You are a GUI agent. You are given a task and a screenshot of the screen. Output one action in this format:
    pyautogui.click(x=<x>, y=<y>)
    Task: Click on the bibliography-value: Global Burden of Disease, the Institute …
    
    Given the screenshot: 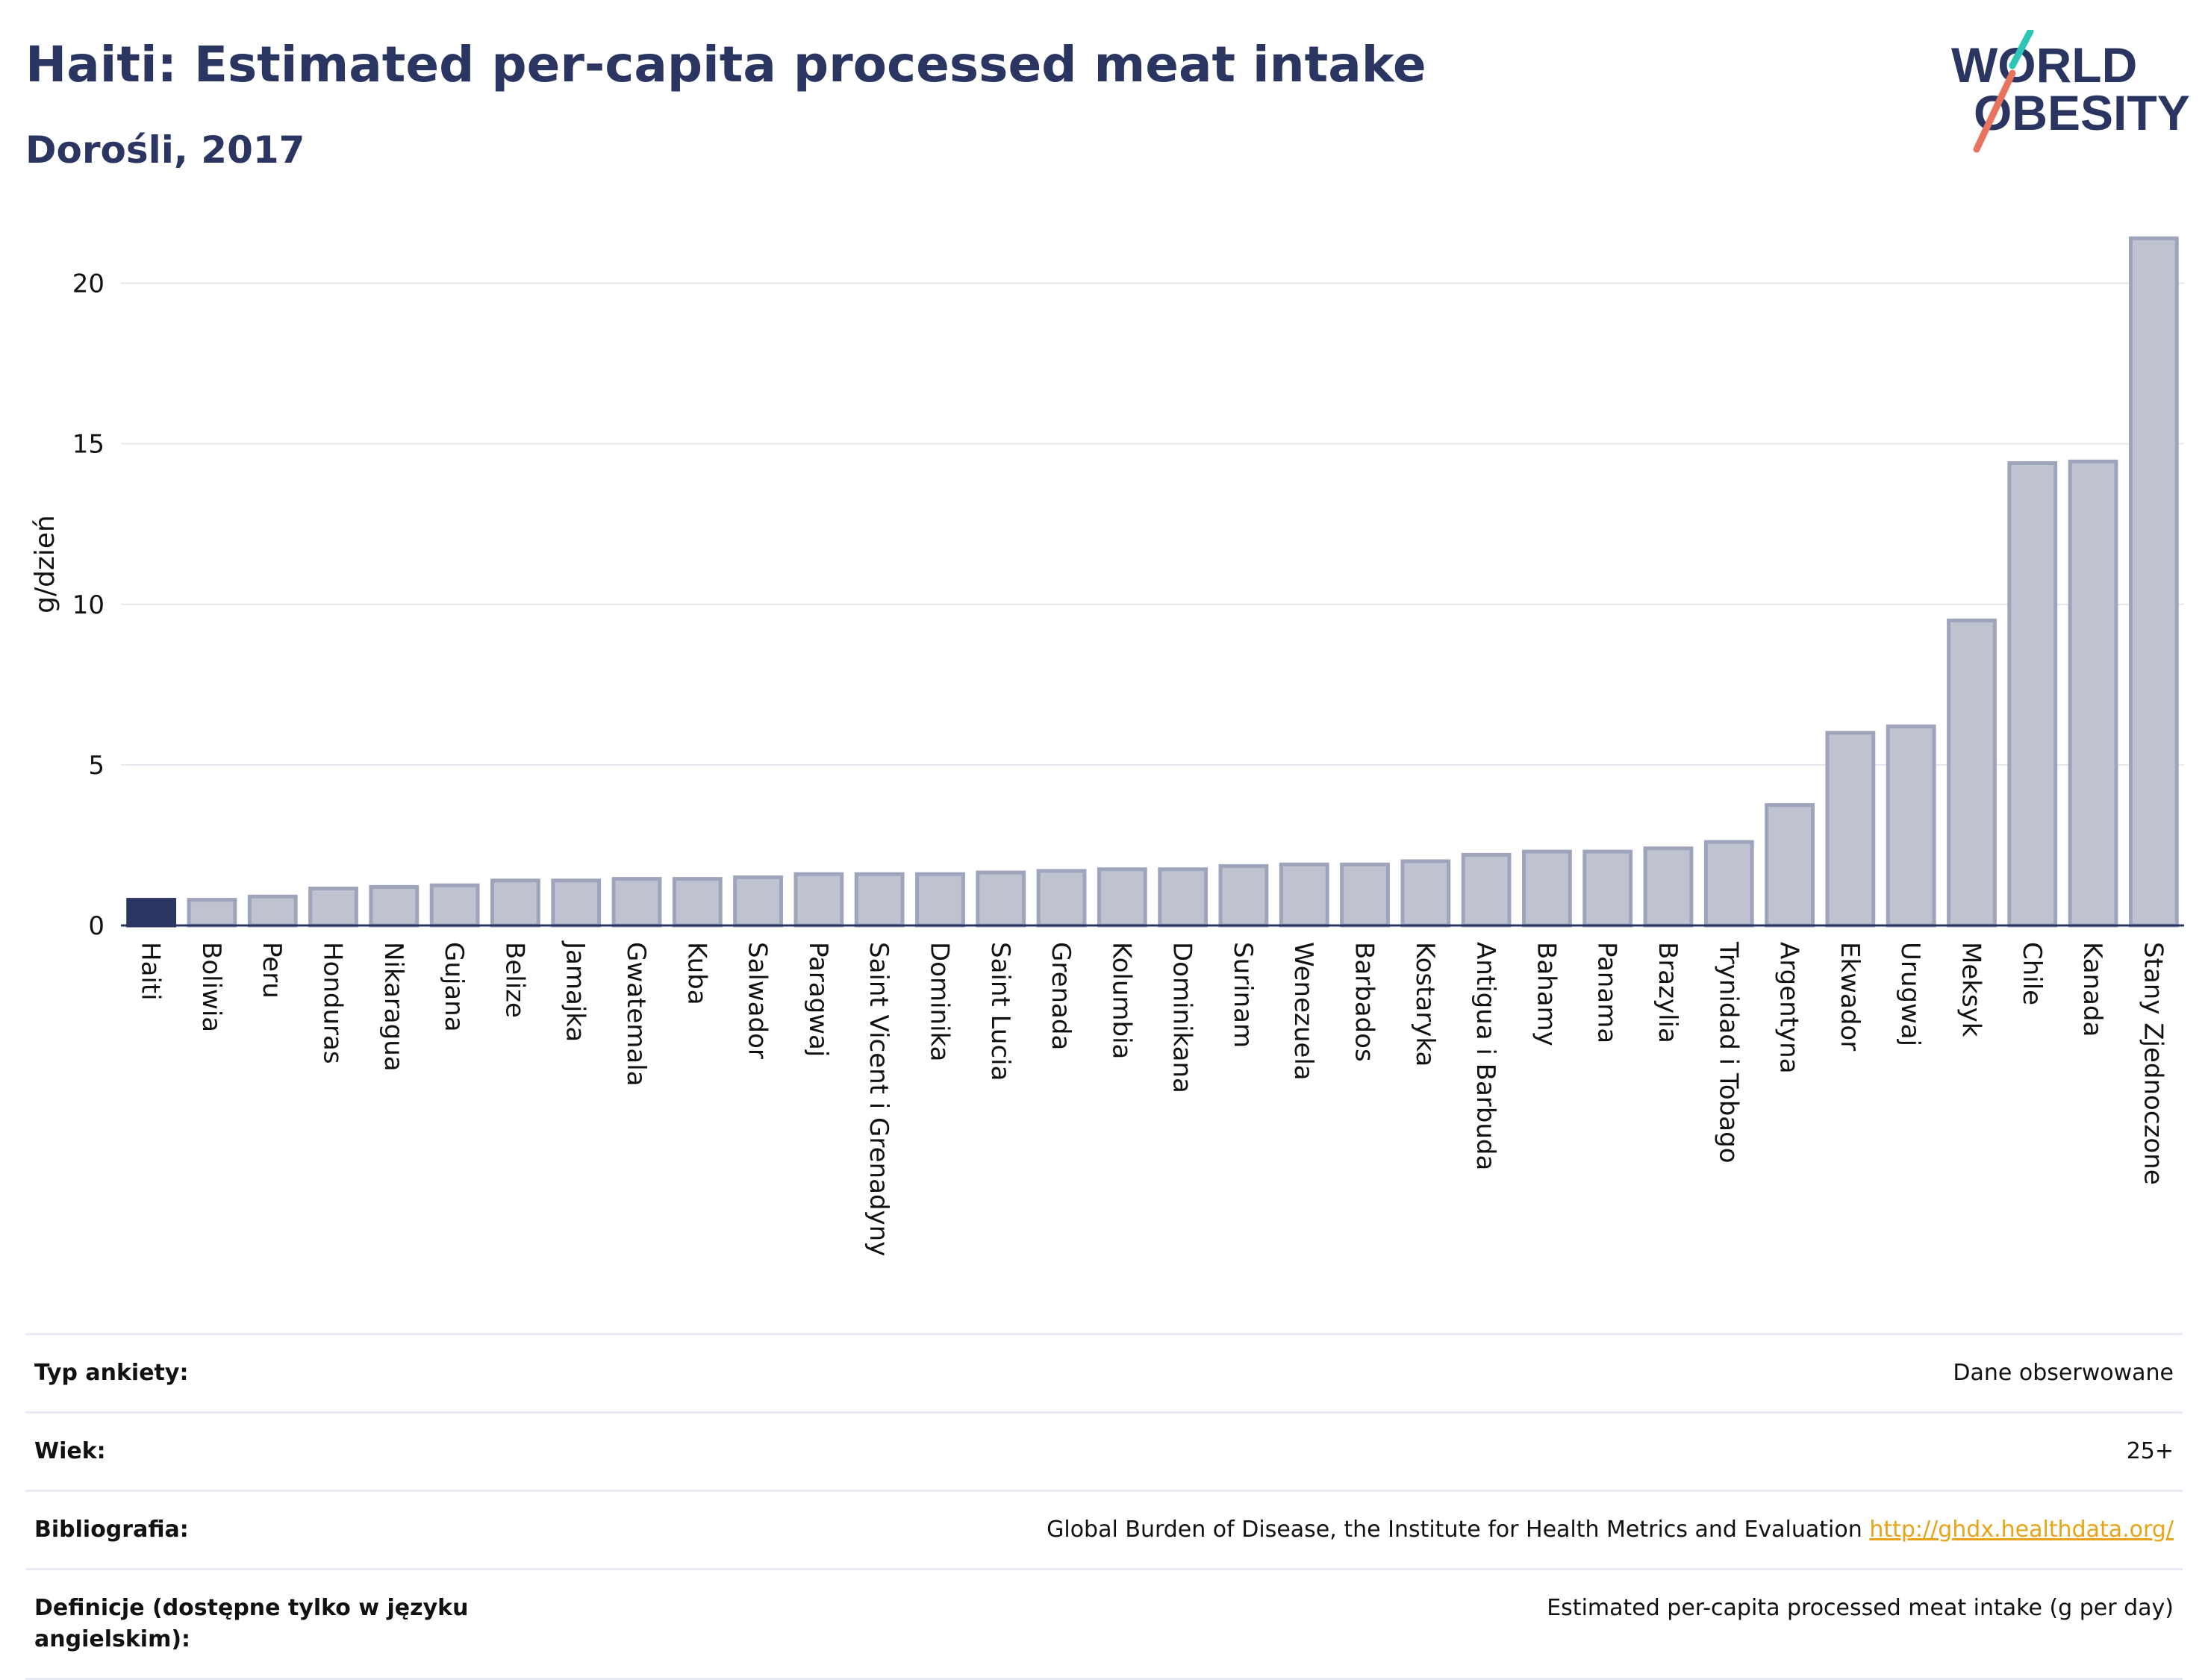 What is the action you would take?
    pyautogui.click(x=1611, y=1530)
    